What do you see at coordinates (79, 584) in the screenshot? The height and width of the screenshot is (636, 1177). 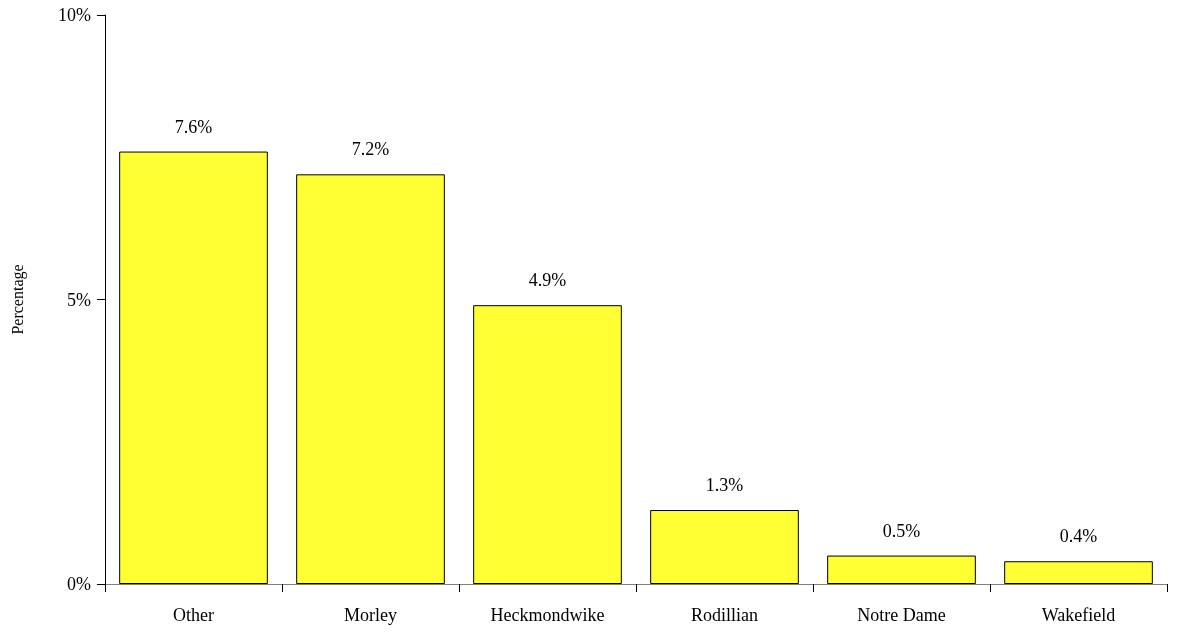 I see `y-tick-label: 0%` at bounding box center [79, 584].